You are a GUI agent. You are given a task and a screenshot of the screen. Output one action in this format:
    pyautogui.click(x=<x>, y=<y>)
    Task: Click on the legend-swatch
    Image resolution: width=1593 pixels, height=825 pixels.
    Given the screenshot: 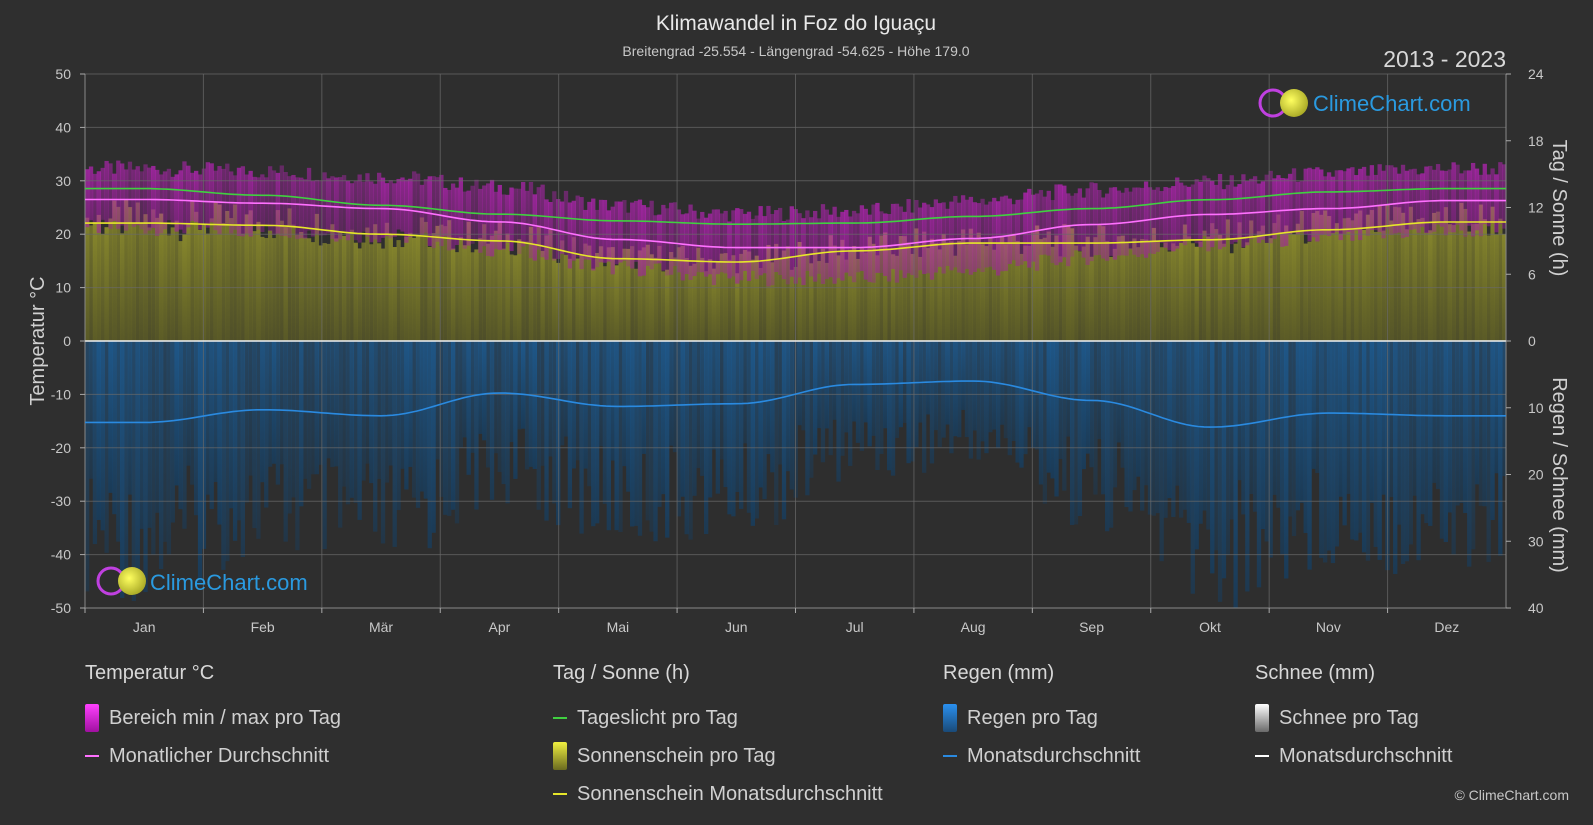 What is the action you would take?
    pyautogui.click(x=950, y=718)
    